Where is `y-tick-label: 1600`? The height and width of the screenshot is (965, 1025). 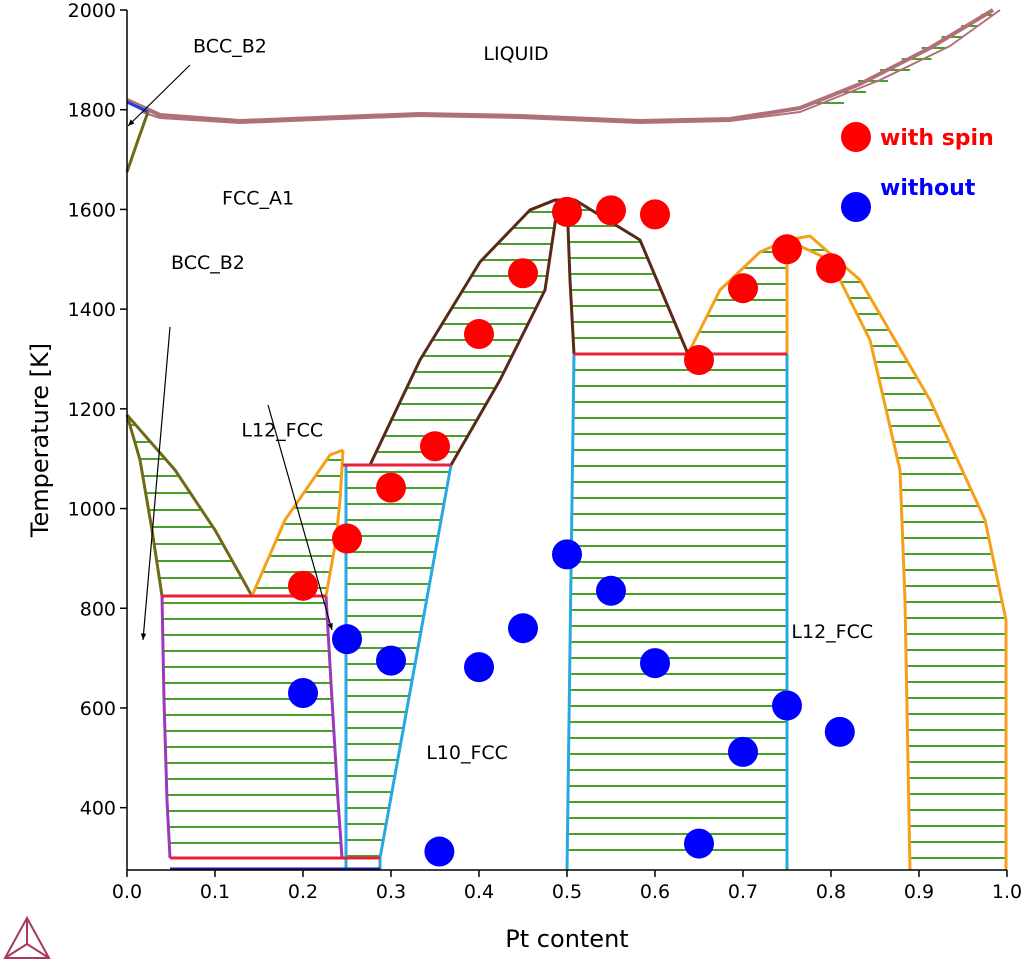 y-tick-label: 1600 is located at coordinates (92, 210).